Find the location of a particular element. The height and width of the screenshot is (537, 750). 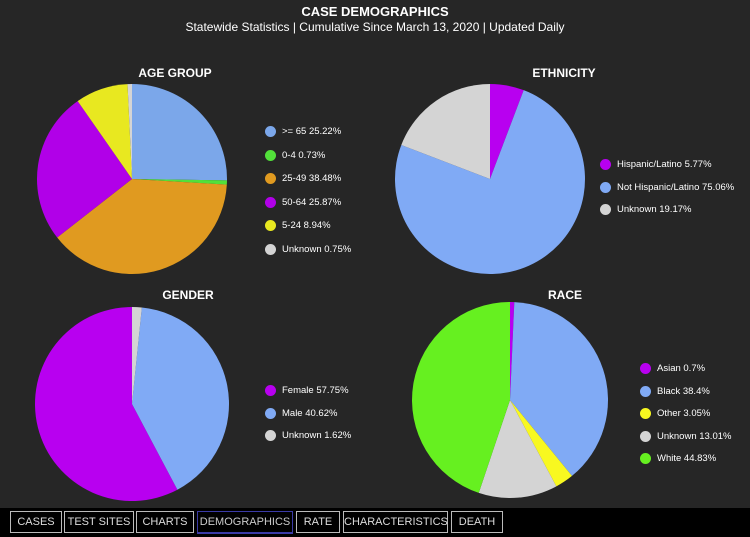

legend-label: Black 38.4% is located at coordinates (683, 391).